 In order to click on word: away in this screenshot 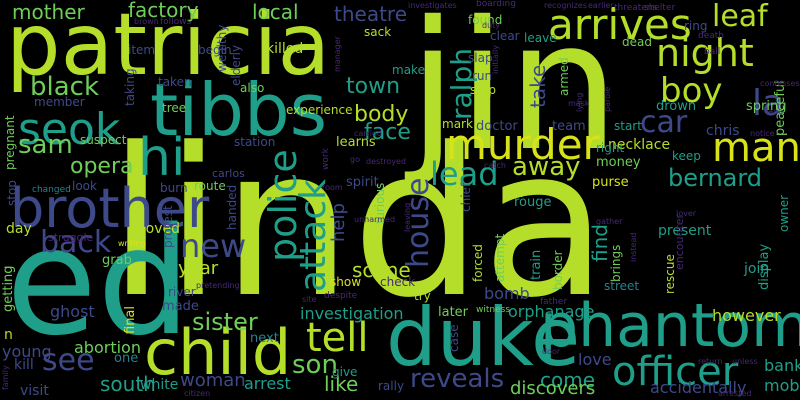, I will do `click(546, 167)`.